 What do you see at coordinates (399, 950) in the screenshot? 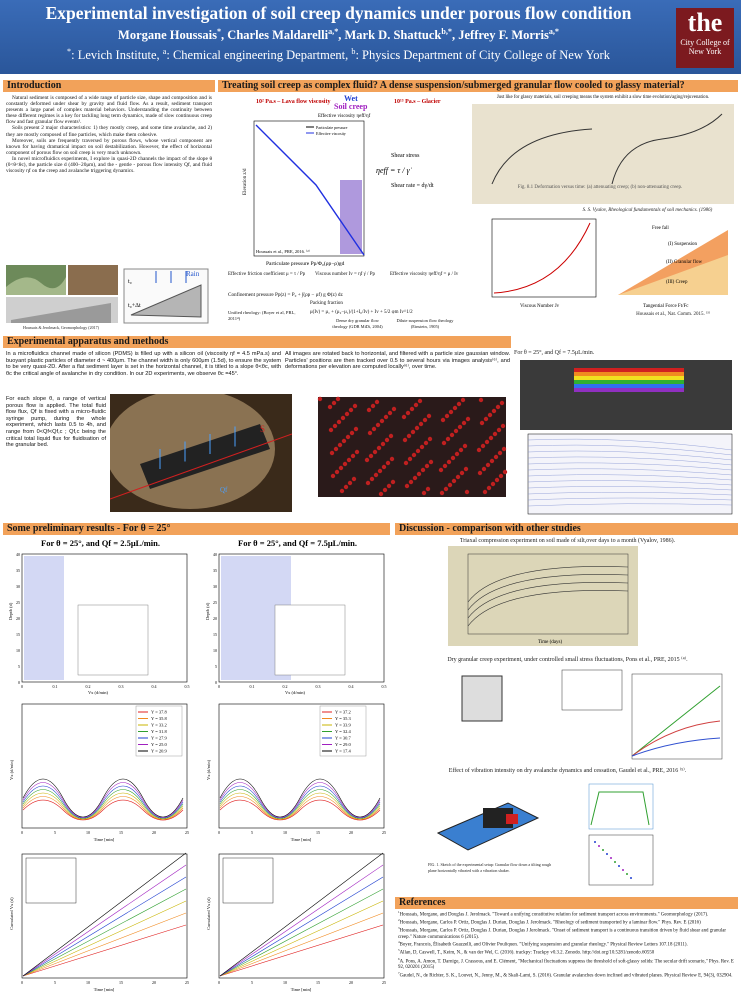
I see `reference-number: 5` at bounding box center [399, 950].